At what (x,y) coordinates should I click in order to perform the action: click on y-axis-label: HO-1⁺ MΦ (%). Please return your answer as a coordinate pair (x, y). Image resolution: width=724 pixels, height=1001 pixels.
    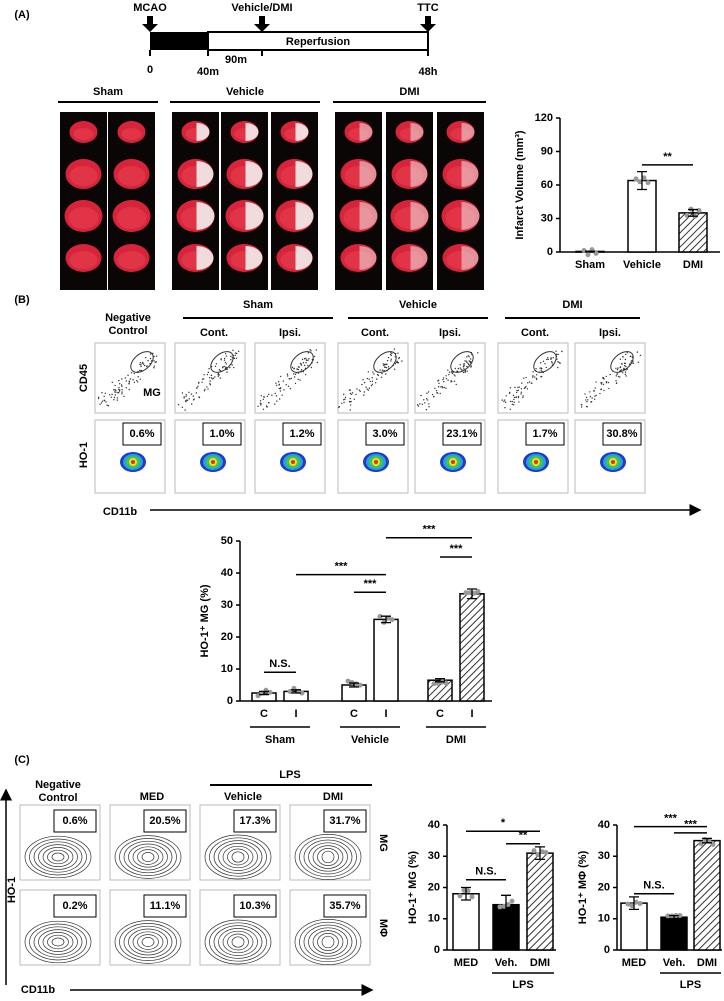
    Looking at the image, I should click on (583, 887).